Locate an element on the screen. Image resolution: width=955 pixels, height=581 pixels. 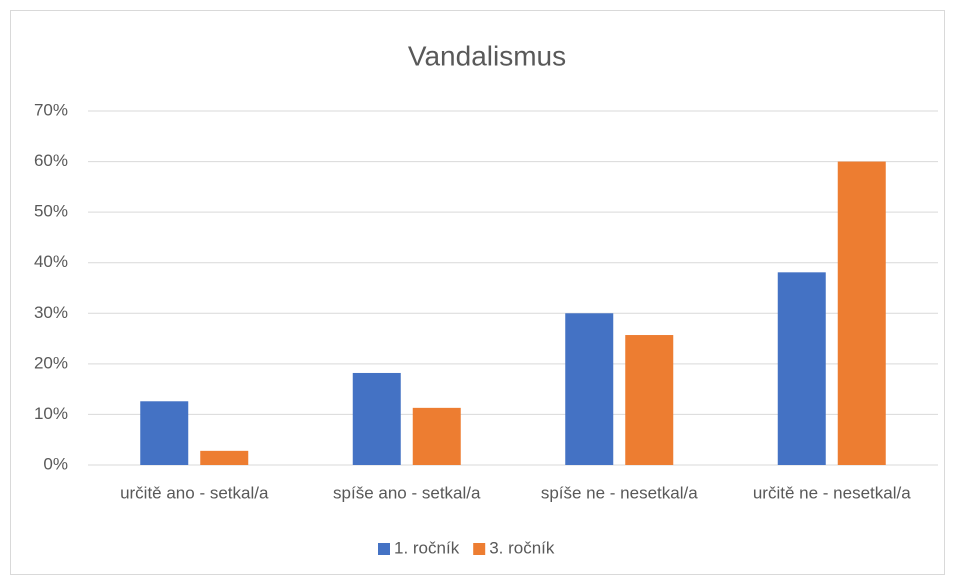
x-tick-label: určitě ne - nesetkal/a is located at coordinates (832, 492).